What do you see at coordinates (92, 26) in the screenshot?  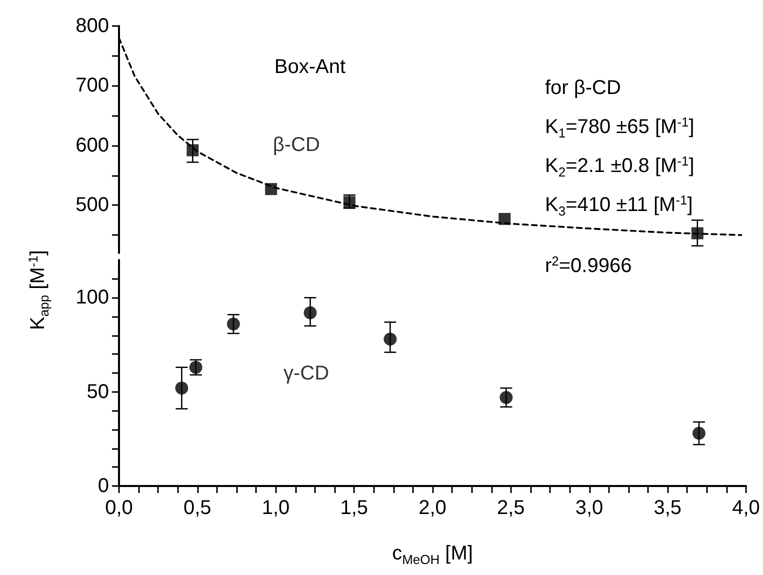 I see `y-tick-label: 800` at bounding box center [92, 26].